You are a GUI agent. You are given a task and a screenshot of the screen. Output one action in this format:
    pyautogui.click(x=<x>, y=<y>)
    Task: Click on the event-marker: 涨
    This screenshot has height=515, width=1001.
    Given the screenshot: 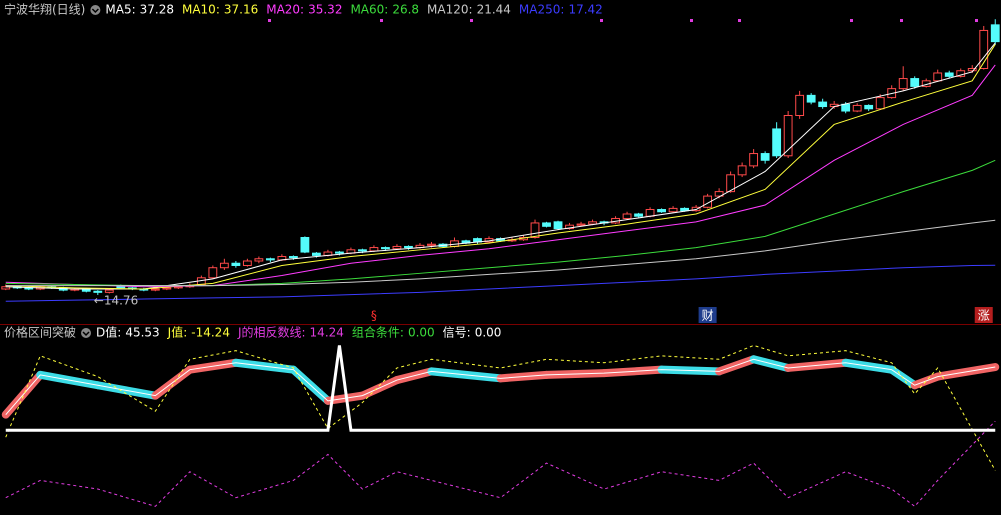 What is the action you would take?
    pyautogui.click(x=984, y=315)
    